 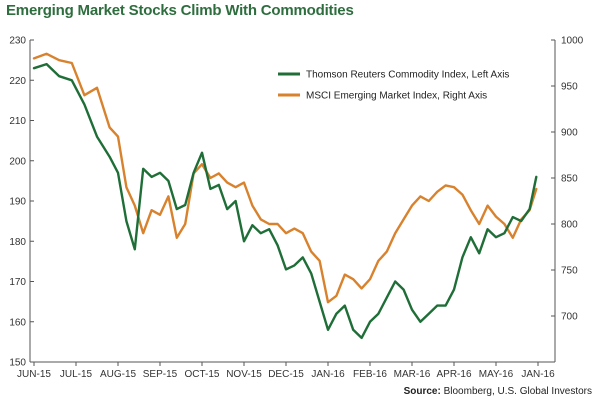 What do you see at coordinates (244, 374) in the screenshot?
I see `x-tick-label: NOV-15` at bounding box center [244, 374].